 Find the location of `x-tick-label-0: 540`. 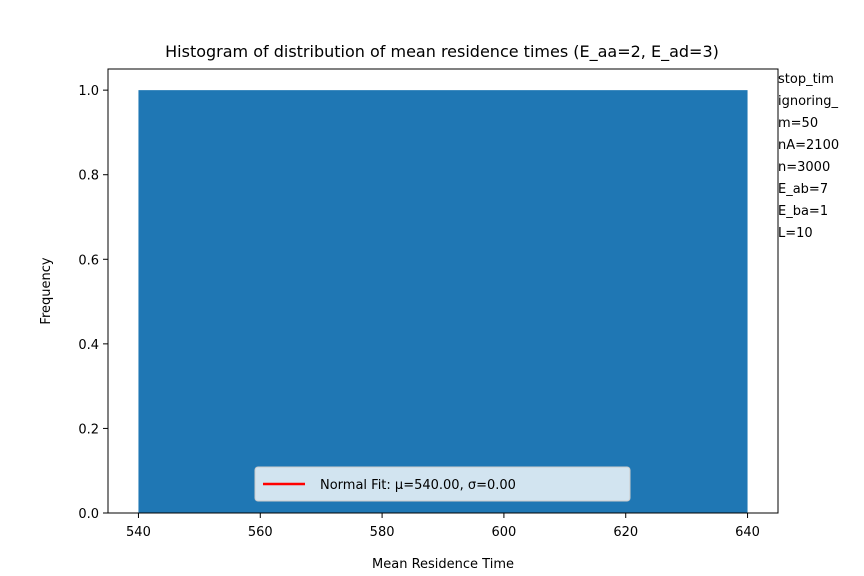

x-tick-label-0: 540 is located at coordinates (138, 532).